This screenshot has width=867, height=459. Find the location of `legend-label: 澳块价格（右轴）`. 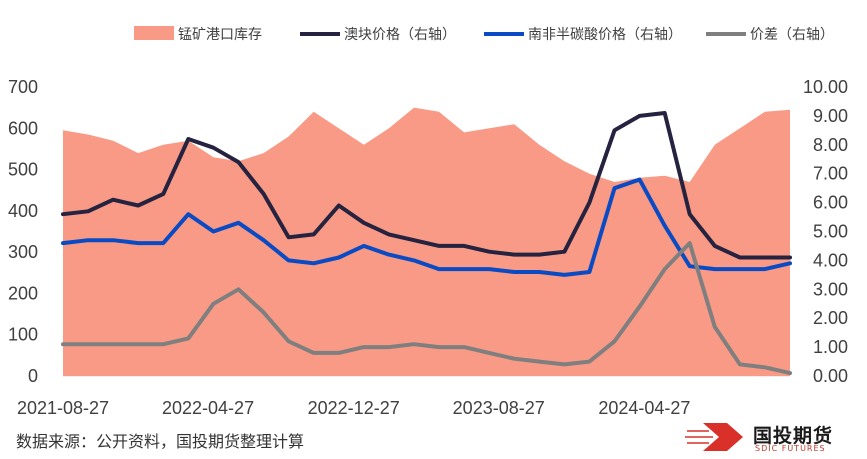

legend-label: 澳块价格（右轴） is located at coordinates (400, 35).